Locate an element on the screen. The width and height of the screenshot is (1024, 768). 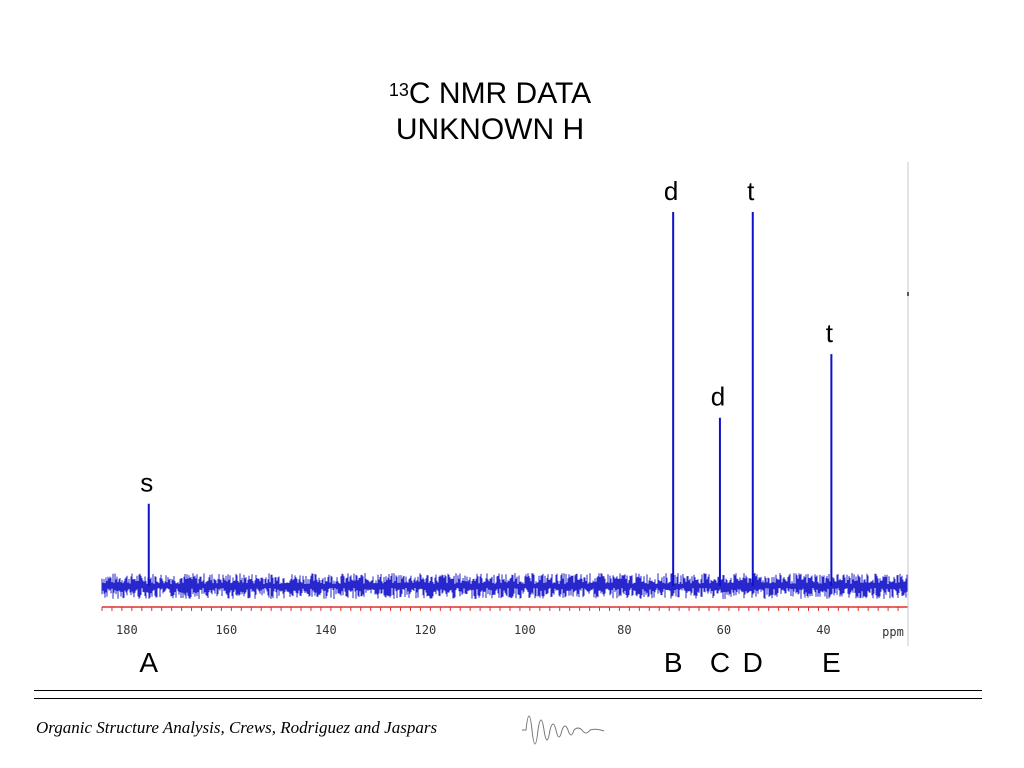
multiplicity-label-B: d is located at coordinates (671, 191).